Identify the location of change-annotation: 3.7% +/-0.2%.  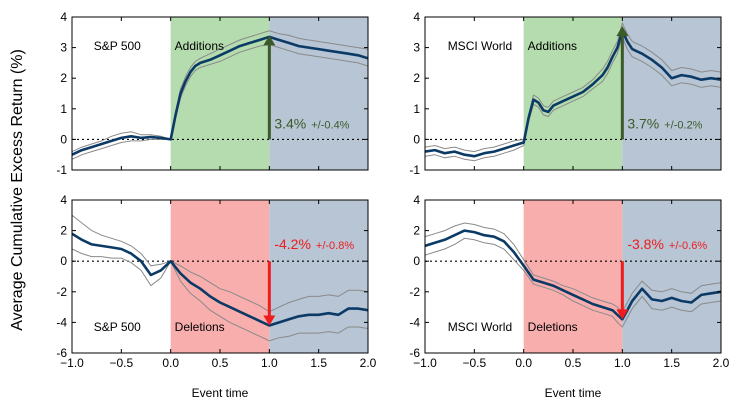
(664, 124).